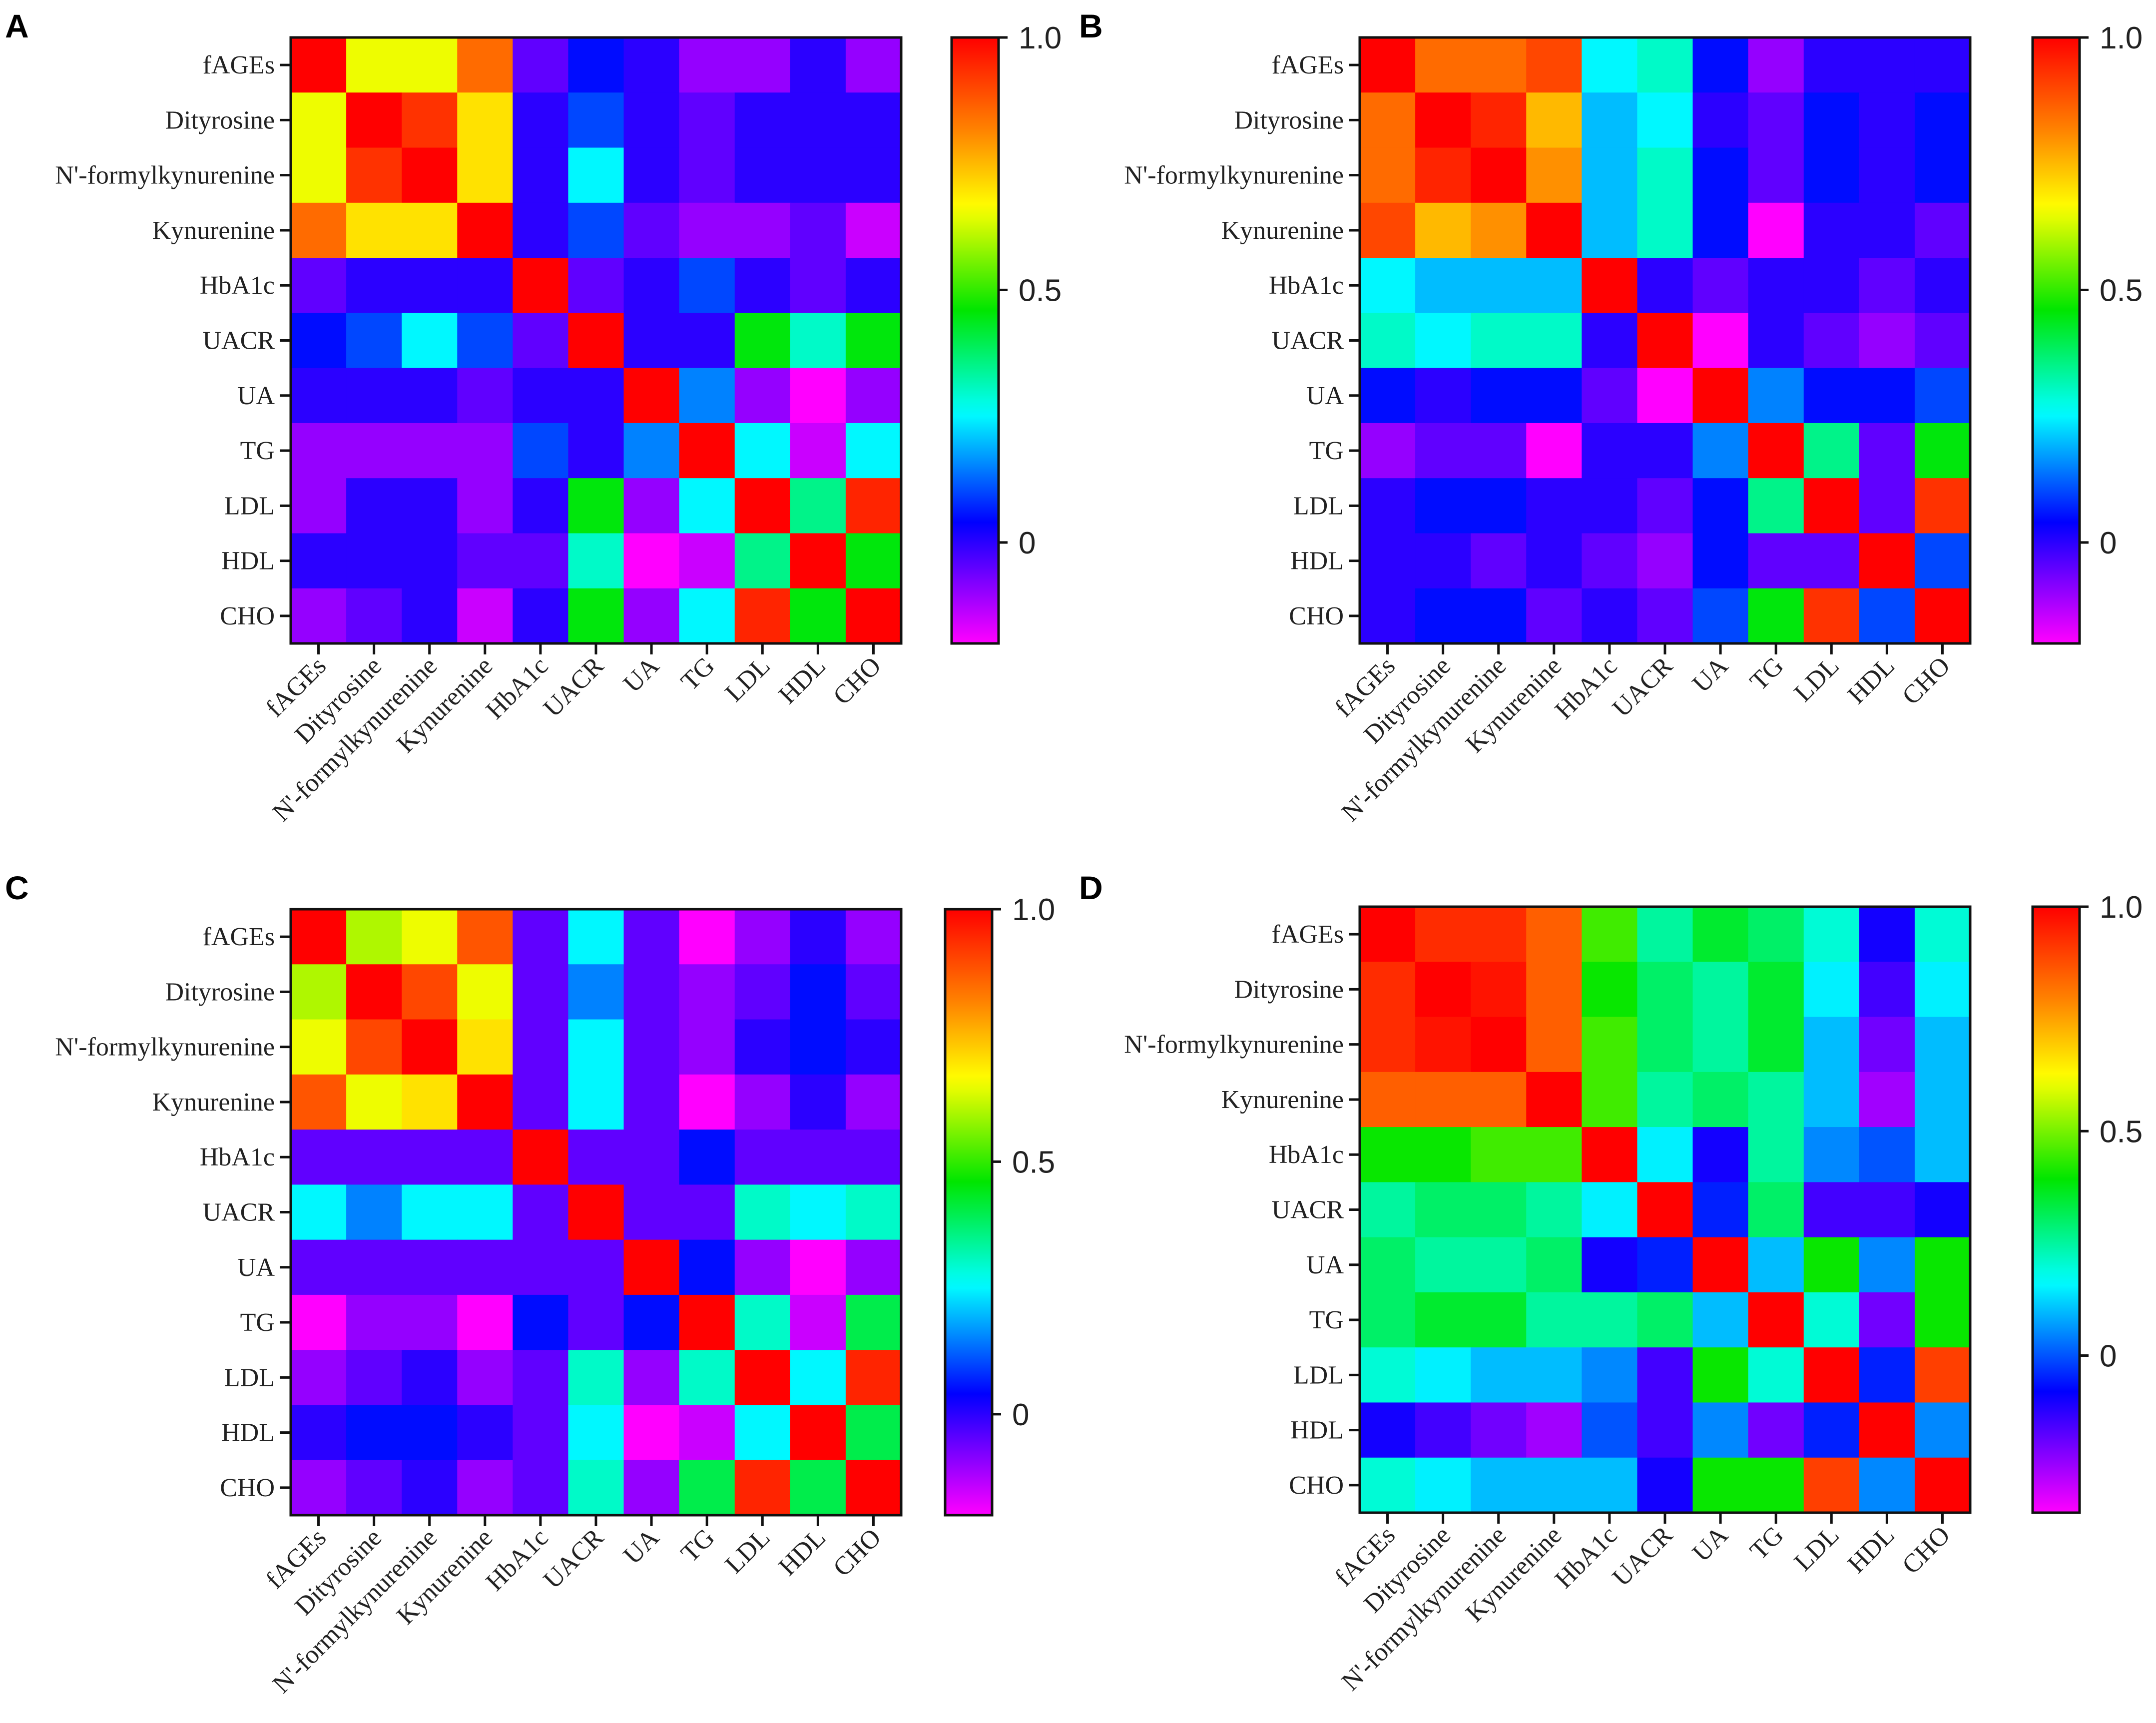 The width and height of the screenshot is (2156, 1723). What do you see at coordinates (857, 681) in the screenshot?
I see `x-tick-label: CHO` at bounding box center [857, 681].